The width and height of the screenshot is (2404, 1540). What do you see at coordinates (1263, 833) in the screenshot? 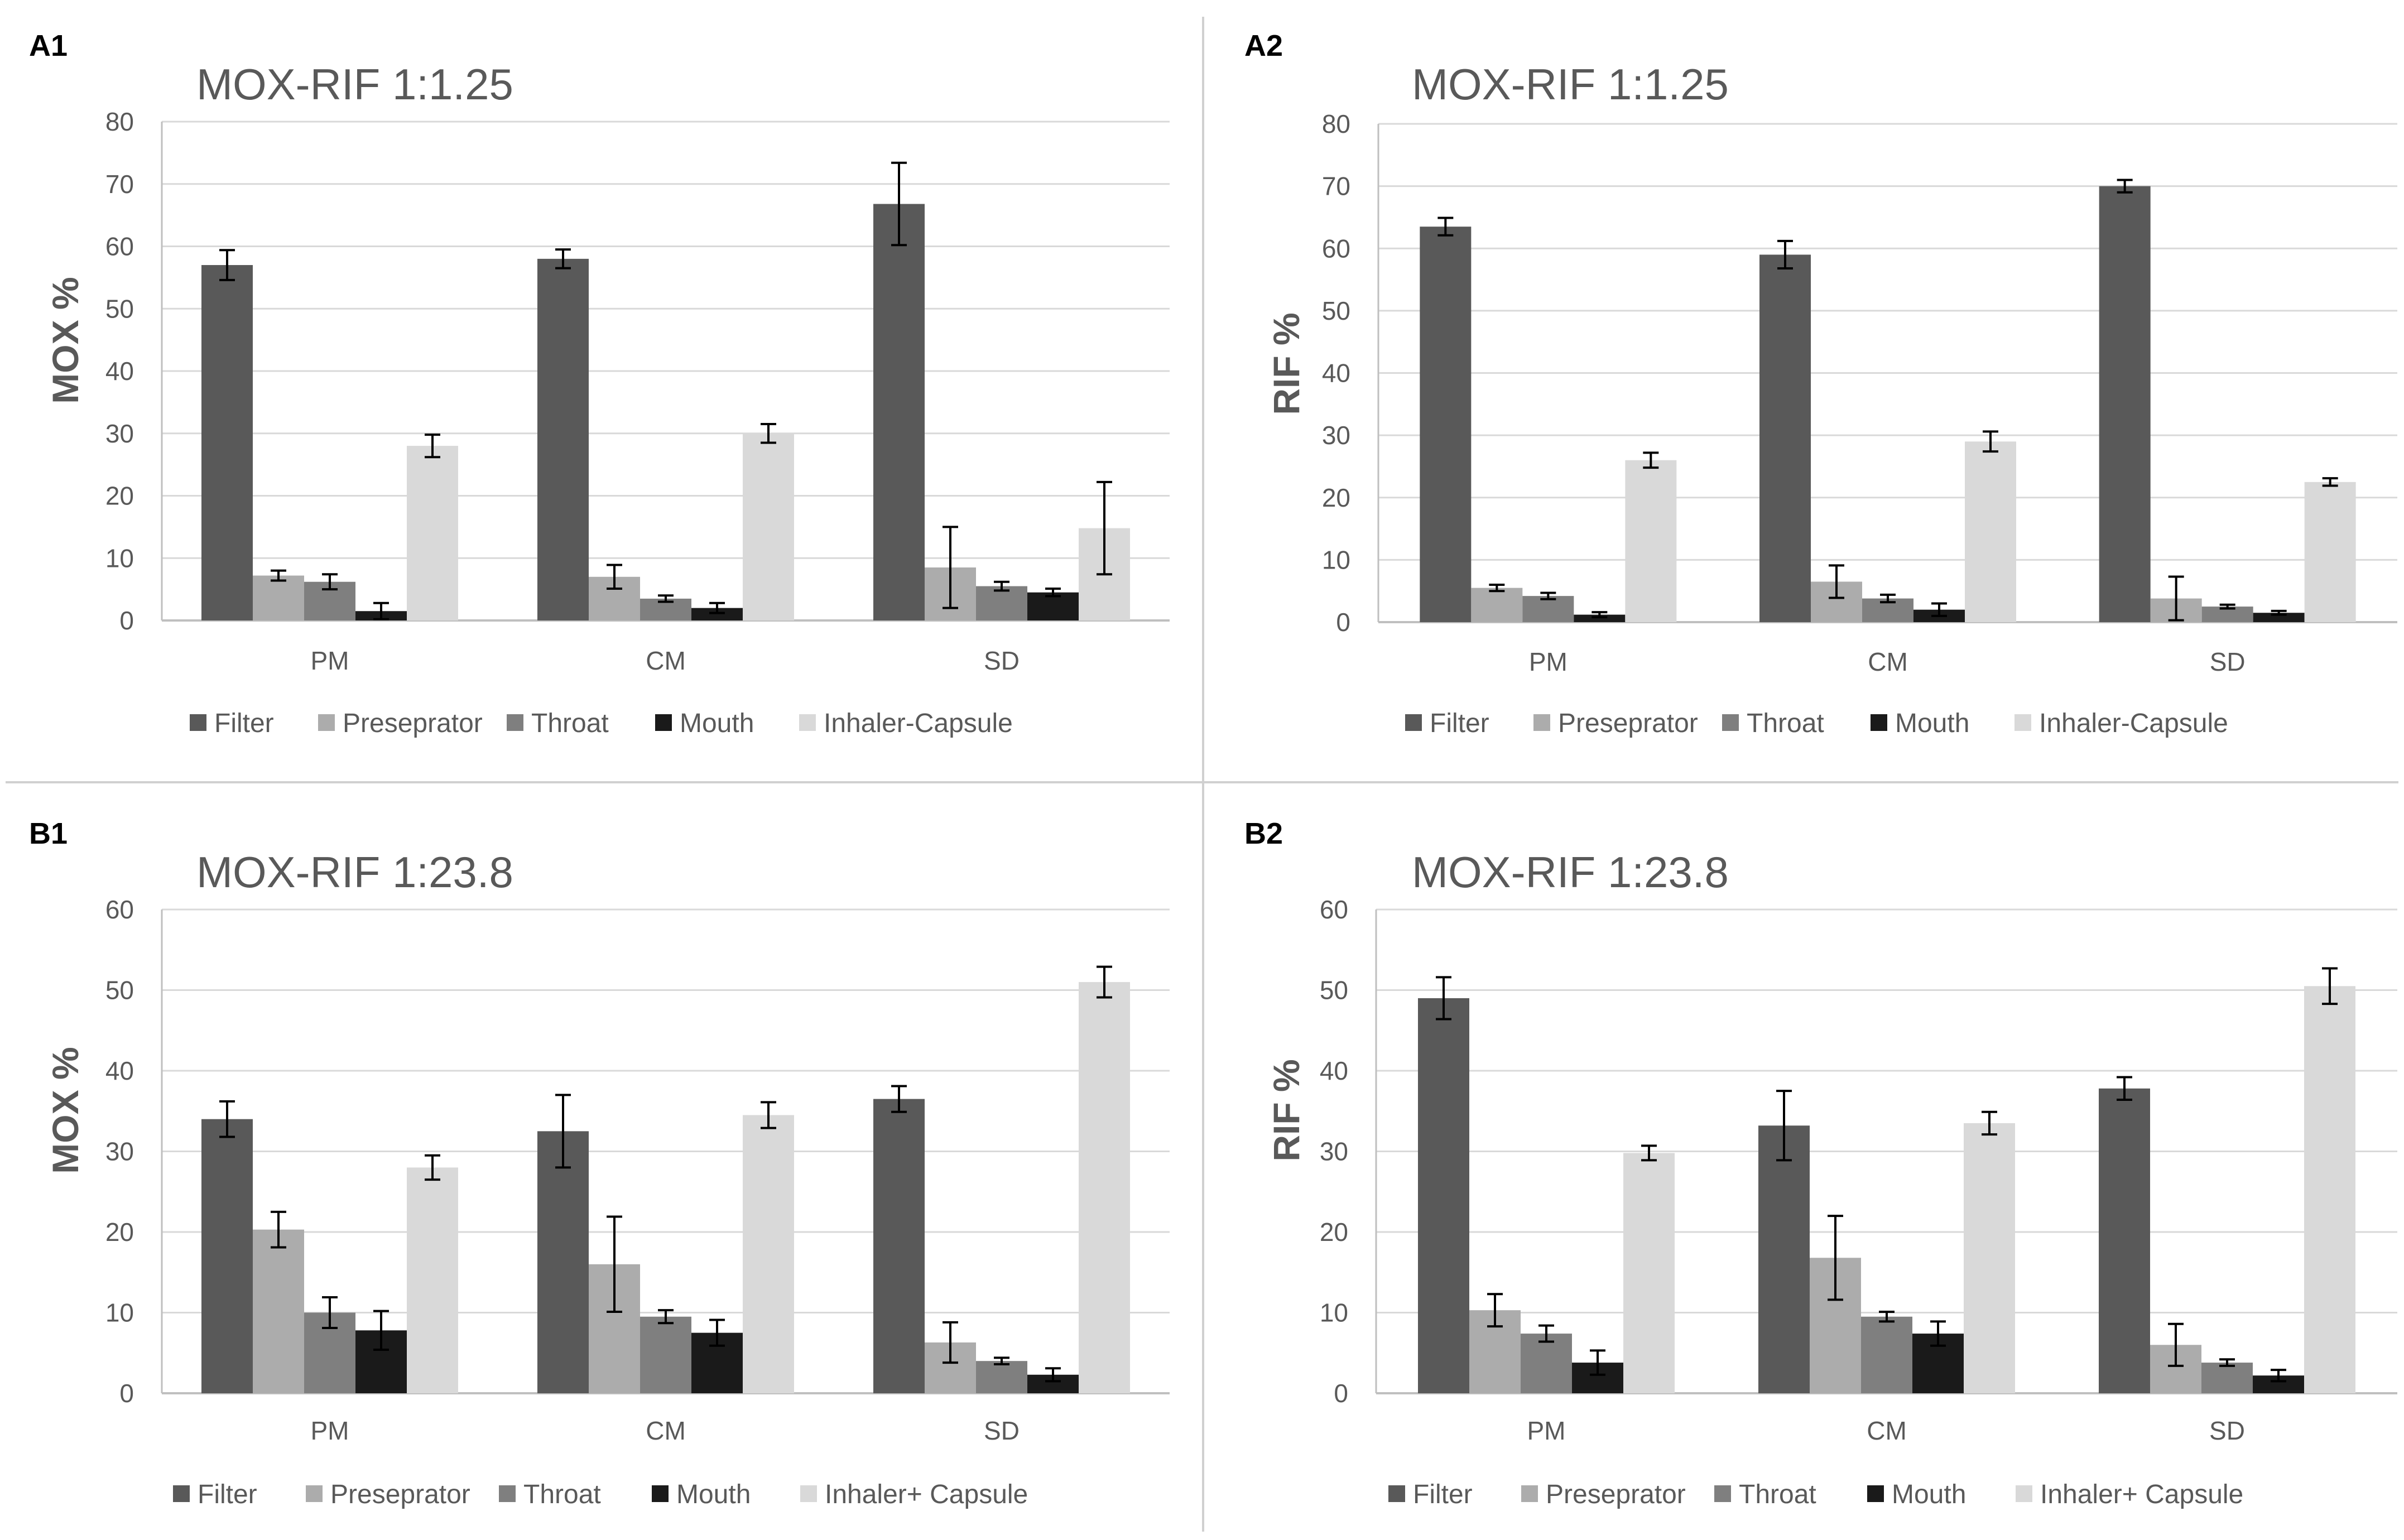
I see `panel-label: B2` at bounding box center [1263, 833].